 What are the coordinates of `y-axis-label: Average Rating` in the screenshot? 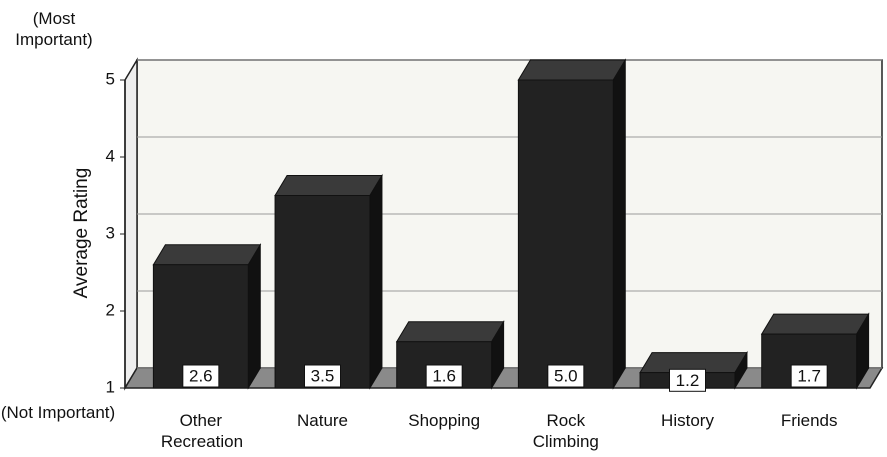 It's located at (81, 233).